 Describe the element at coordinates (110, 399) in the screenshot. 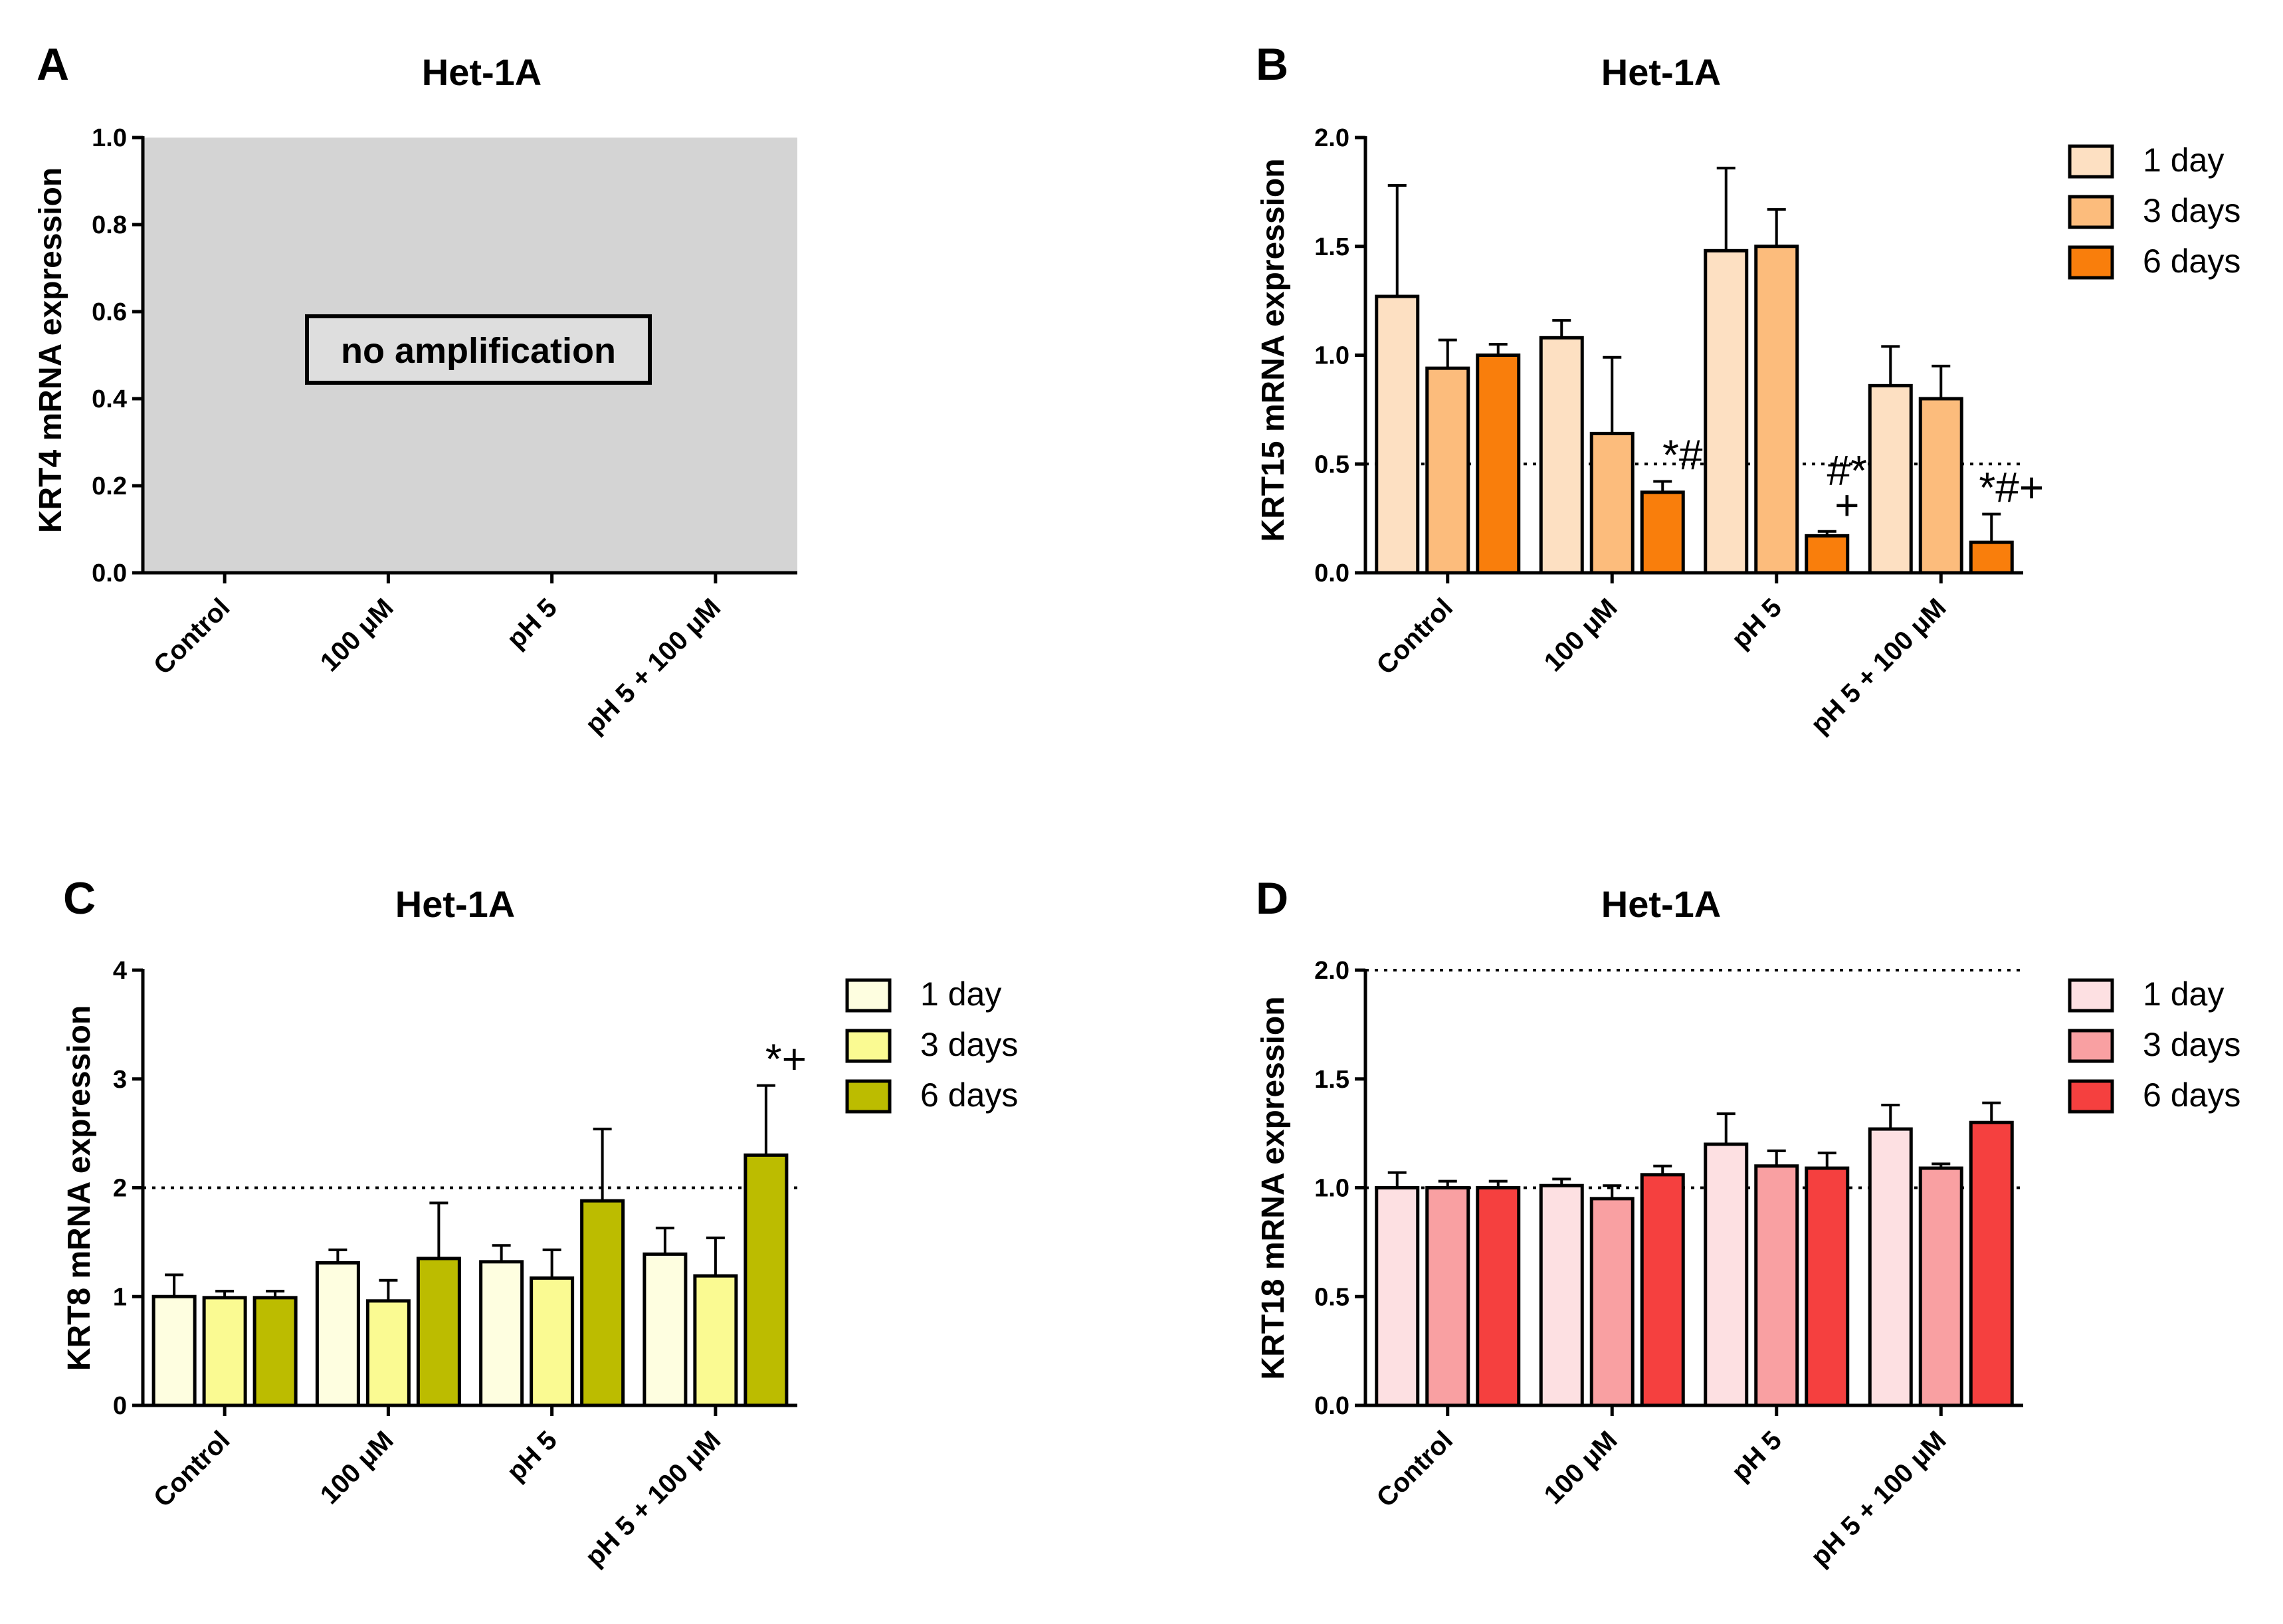

I see `y-tick-label: 0.4` at that location.